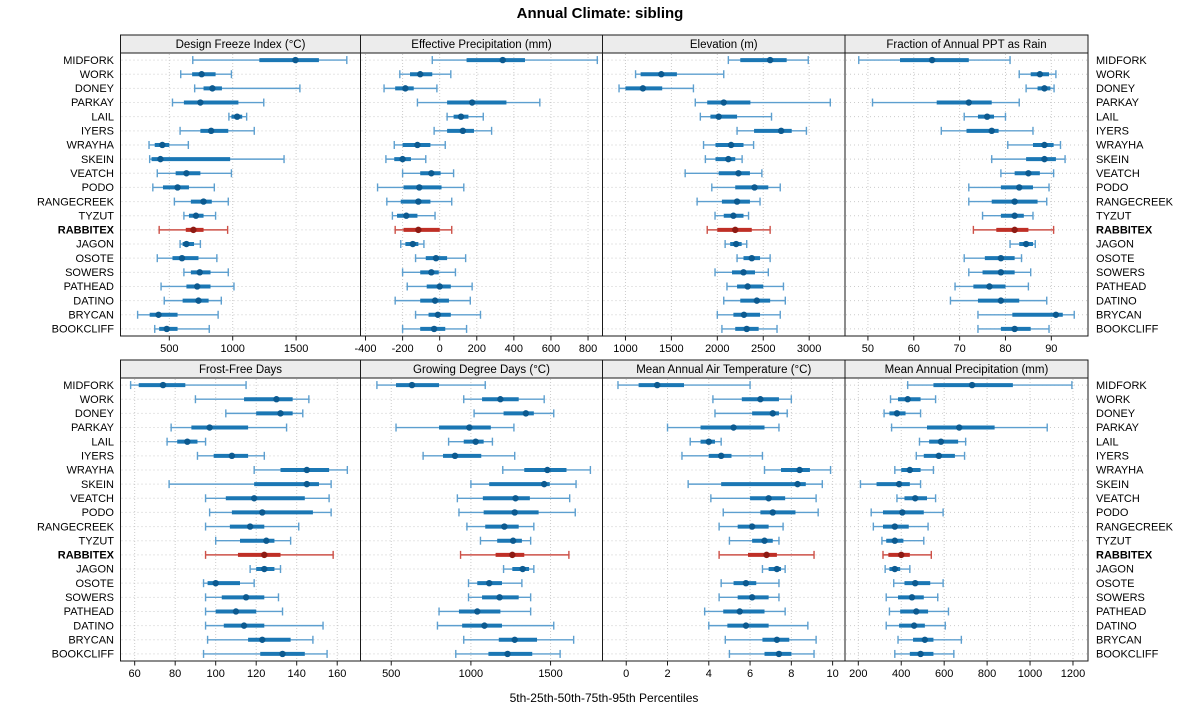 This screenshot has width=1200, height=725. What do you see at coordinates (365, 349) in the screenshot?
I see `axis-tick-label: -400` at bounding box center [365, 349].